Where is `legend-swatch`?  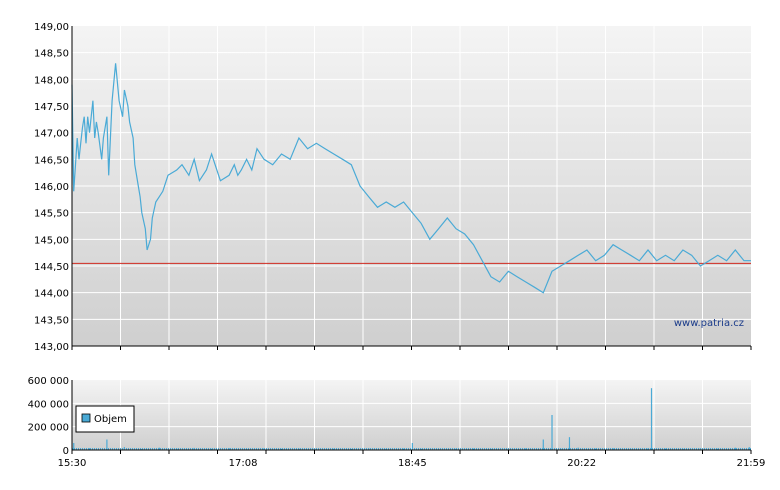 legend-swatch is located at coordinates (86, 418).